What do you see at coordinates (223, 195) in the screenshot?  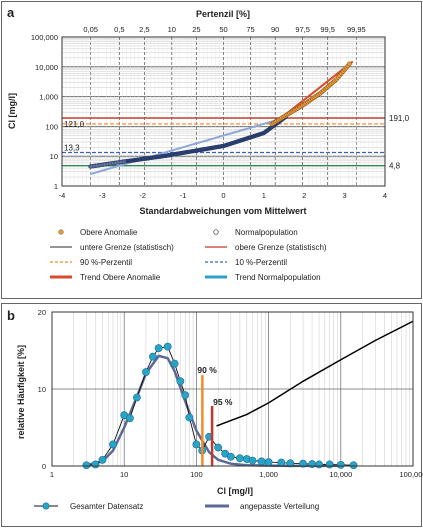 I see `x-tick-label: 0` at bounding box center [223, 195].